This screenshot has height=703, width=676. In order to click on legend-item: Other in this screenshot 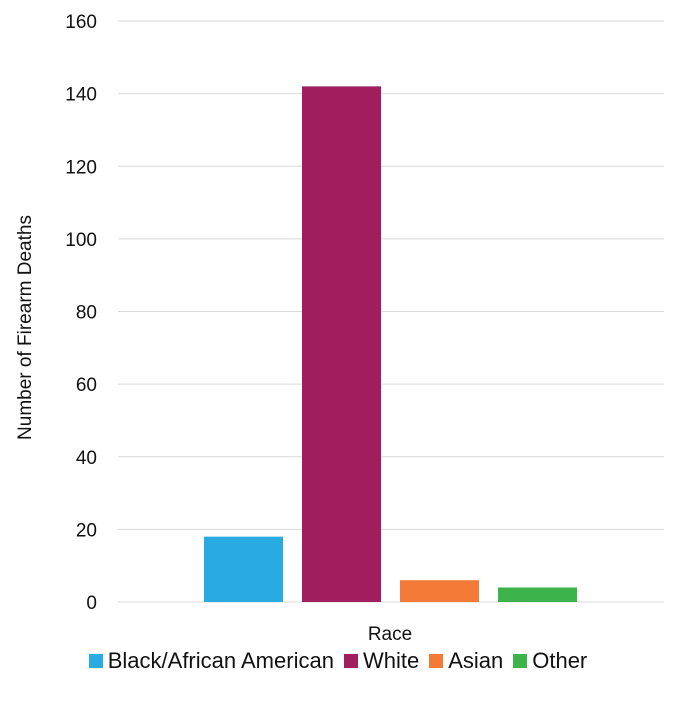, I will do `click(550, 661)`.